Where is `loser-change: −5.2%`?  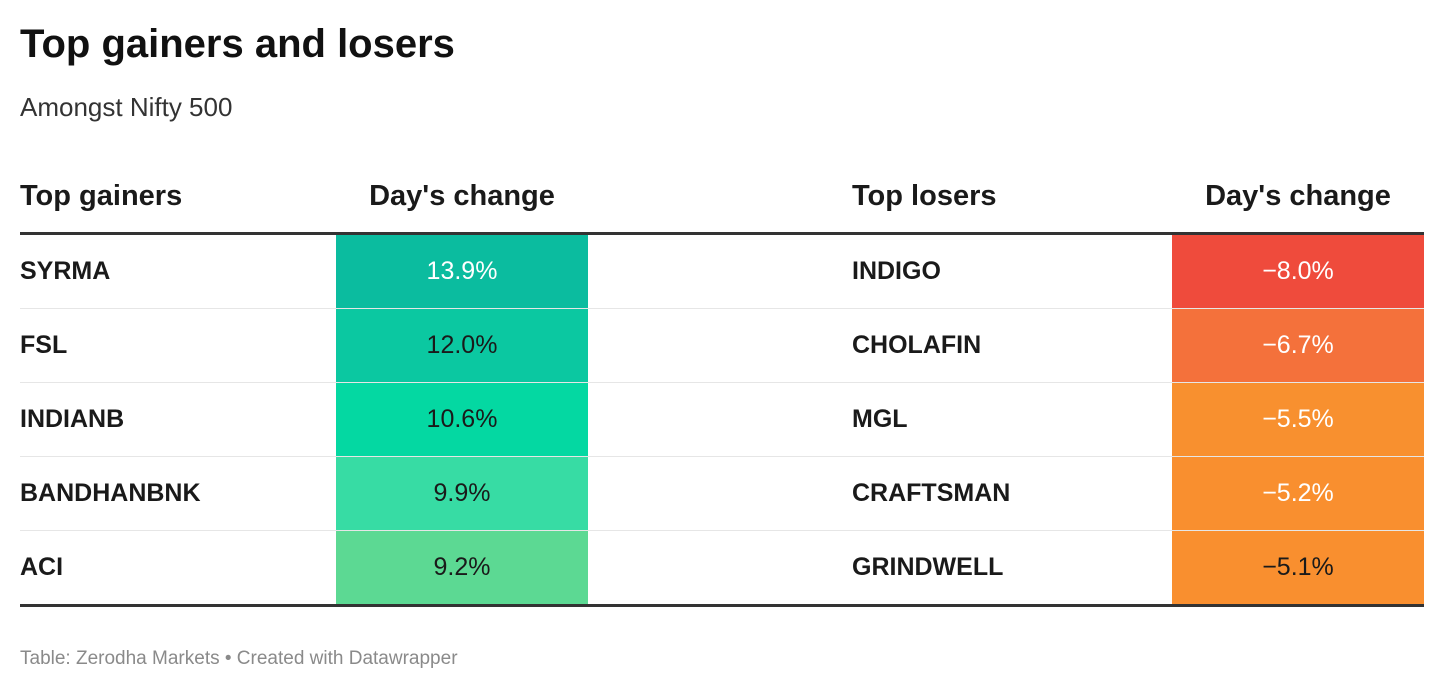 loser-change: −5.2% is located at coordinates (1298, 493).